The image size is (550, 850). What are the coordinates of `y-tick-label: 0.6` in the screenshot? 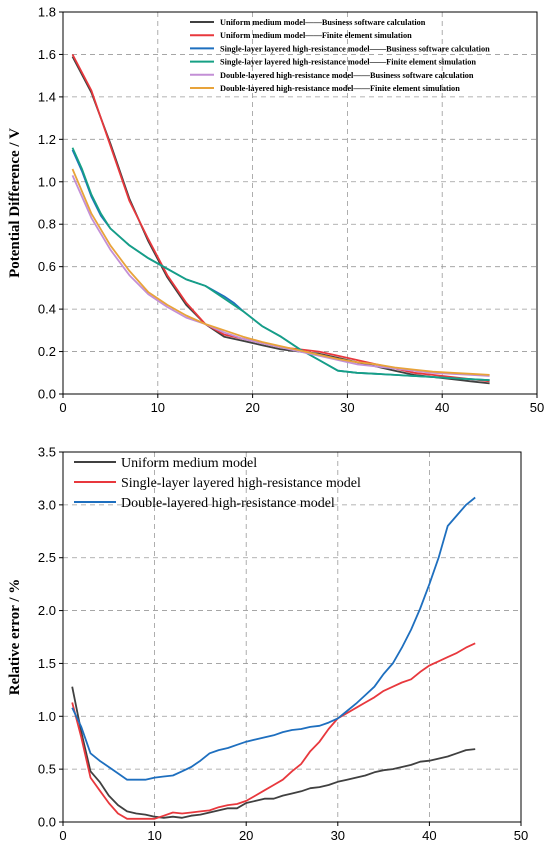 It's located at (47, 266).